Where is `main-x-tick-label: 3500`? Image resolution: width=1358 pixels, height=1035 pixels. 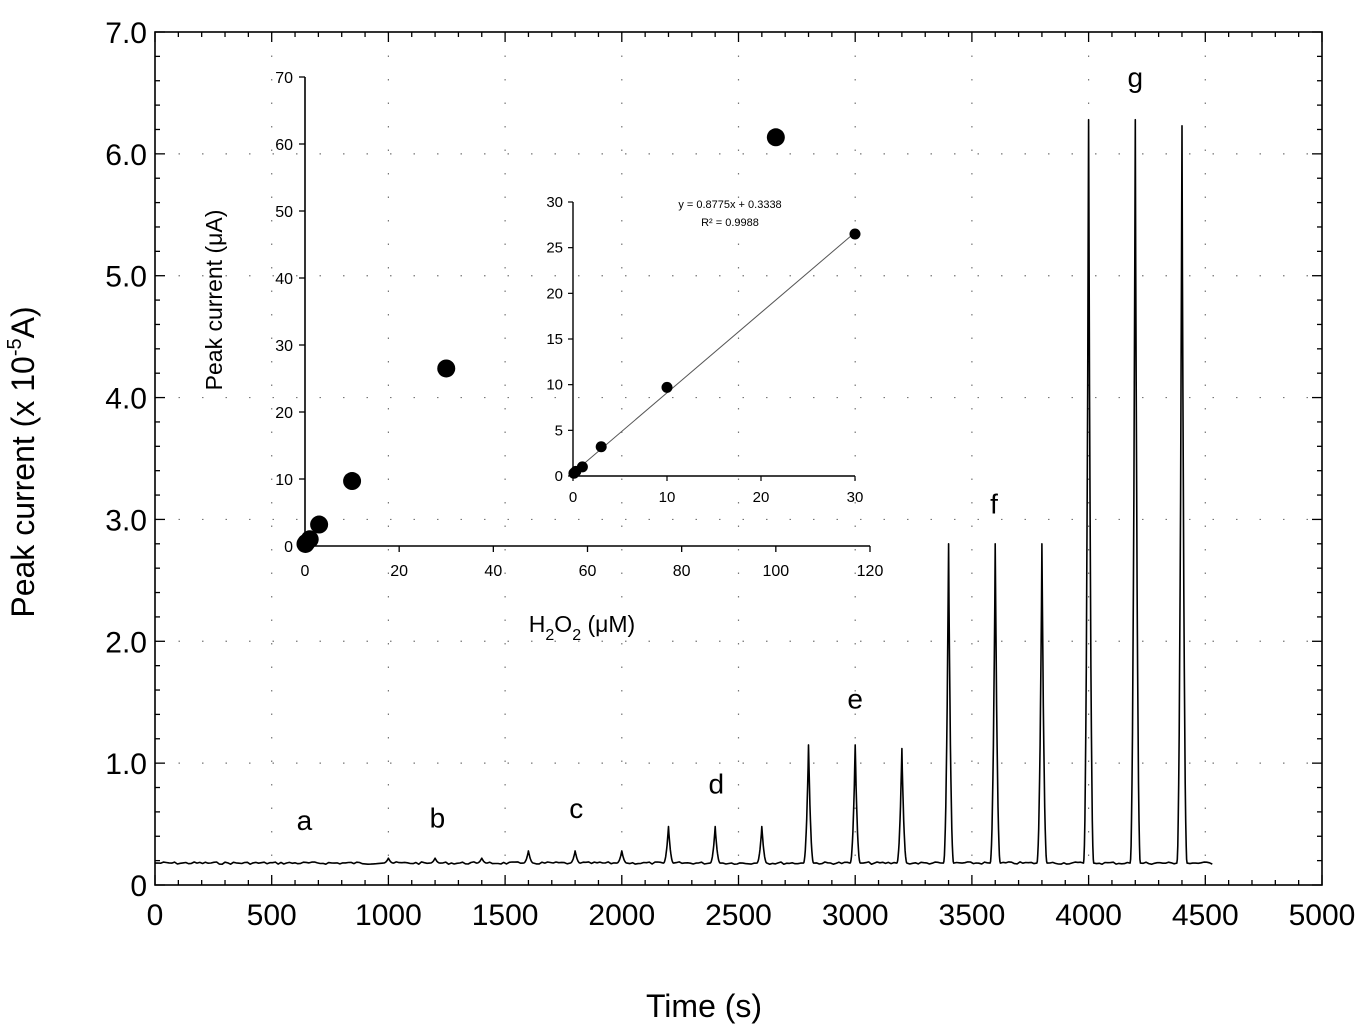
main-x-tick-label: 3500 is located at coordinates (972, 915).